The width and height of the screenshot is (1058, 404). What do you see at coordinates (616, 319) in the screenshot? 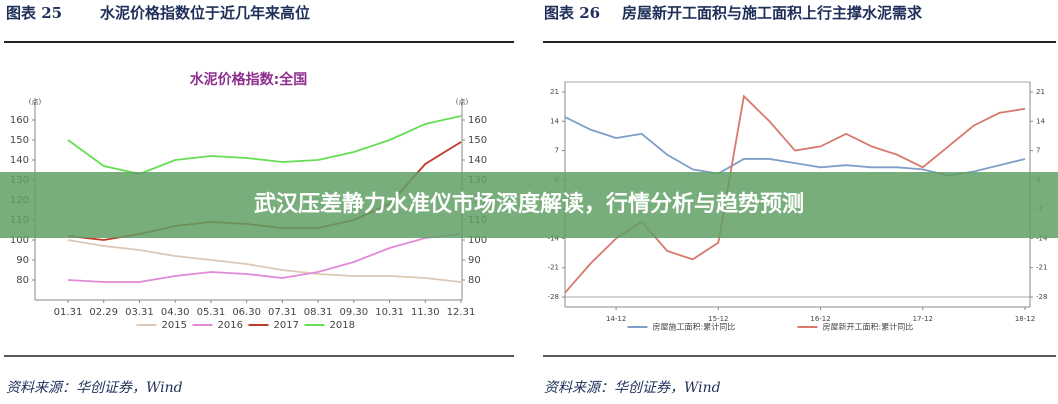
I see `x-tick-label: 14-12` at bounding box center [616, 319].